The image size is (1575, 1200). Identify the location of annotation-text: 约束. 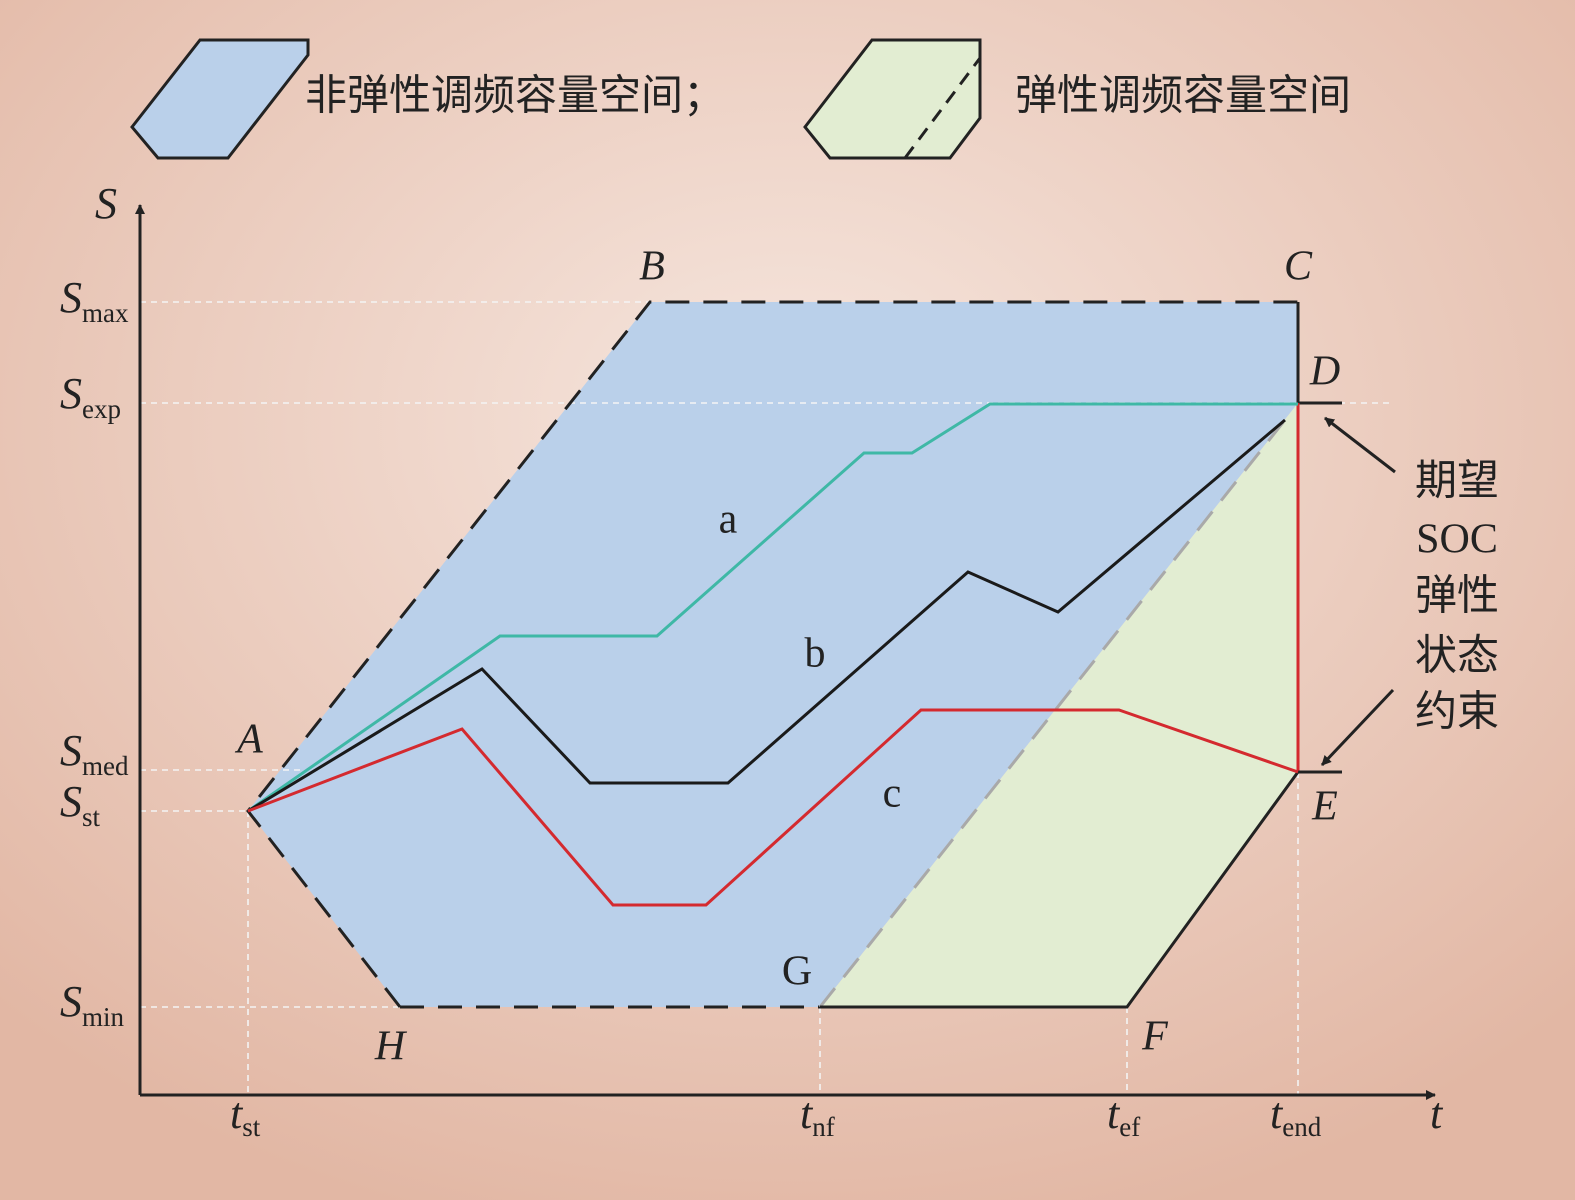
(1457, 713).